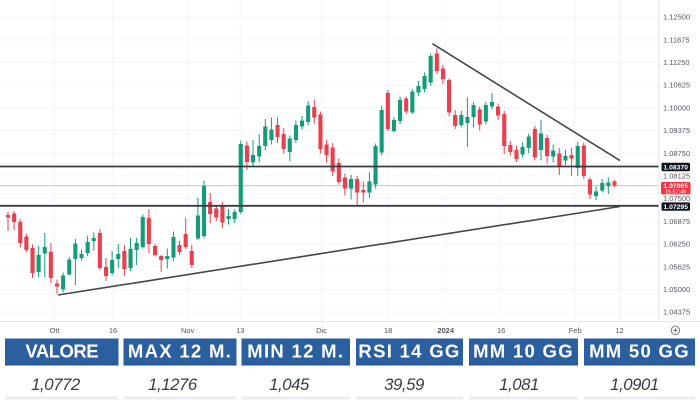  Describe the element at coordinates (575, 330) in the screenshot. I see `svg-text: Feb` at that location.